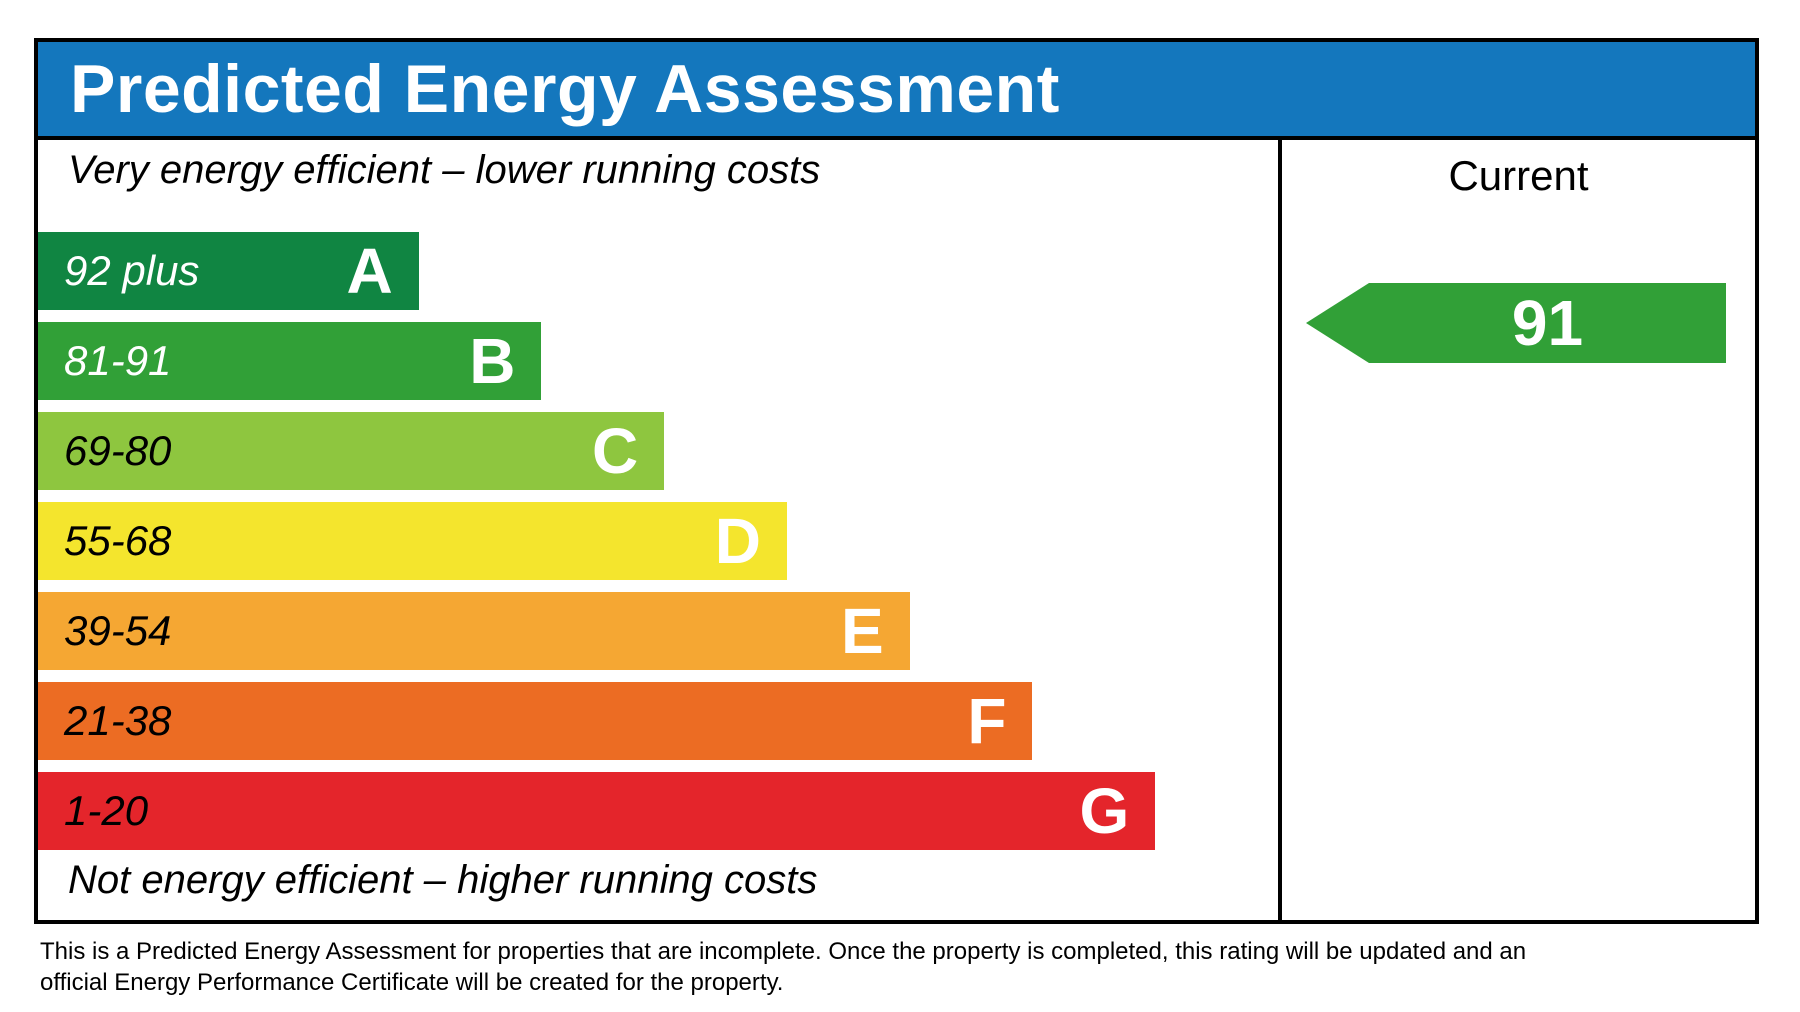 The width and height of the screenshot is (1800, 1012). Describe the element at coordinates (615, 451) in the screenshot. I see `band-grade-letter: C` at that location.